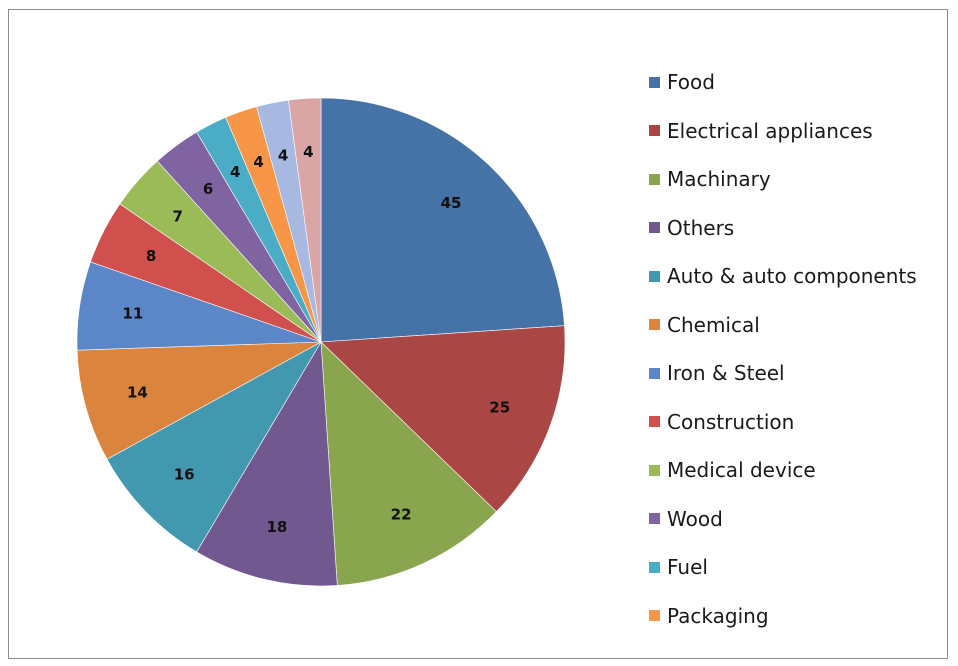 This screenshot has width=958, height=666. What do you see at coordinates (741, 470) in the screenshot?
I see `legend-label: Medical device` at bounding box center [741, 470].